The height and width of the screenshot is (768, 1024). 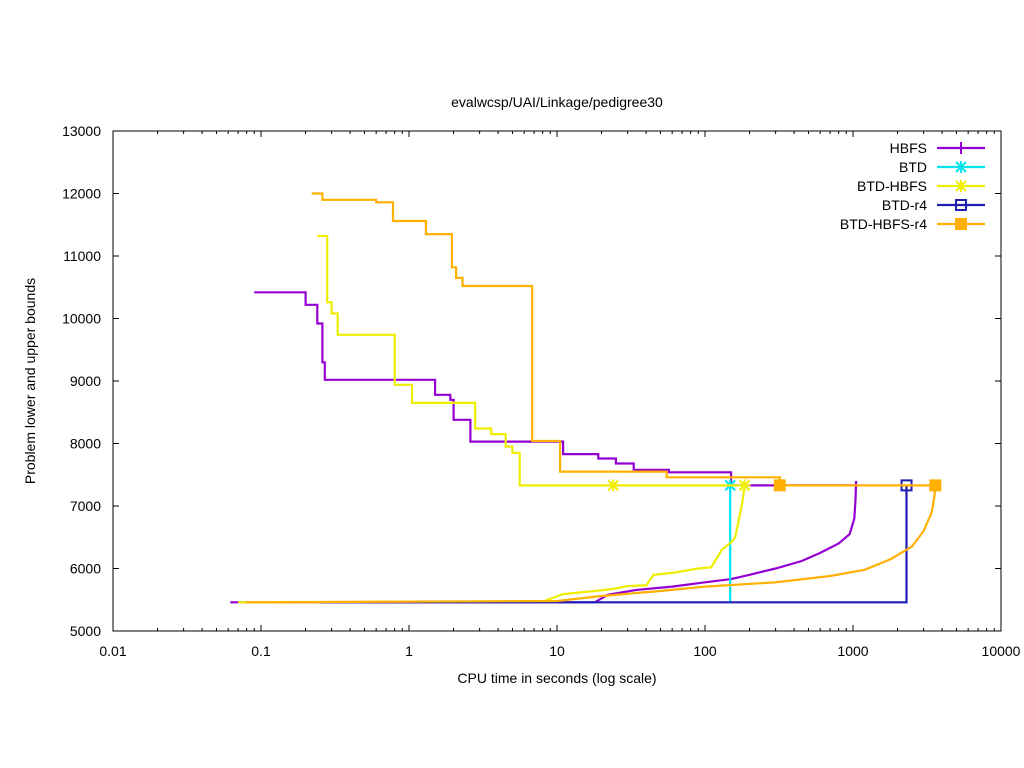 What do you see at coordinates (112, 651) in the screenshot?
I see `x-tick-label: 0.01` at bounding box center [112, 651].